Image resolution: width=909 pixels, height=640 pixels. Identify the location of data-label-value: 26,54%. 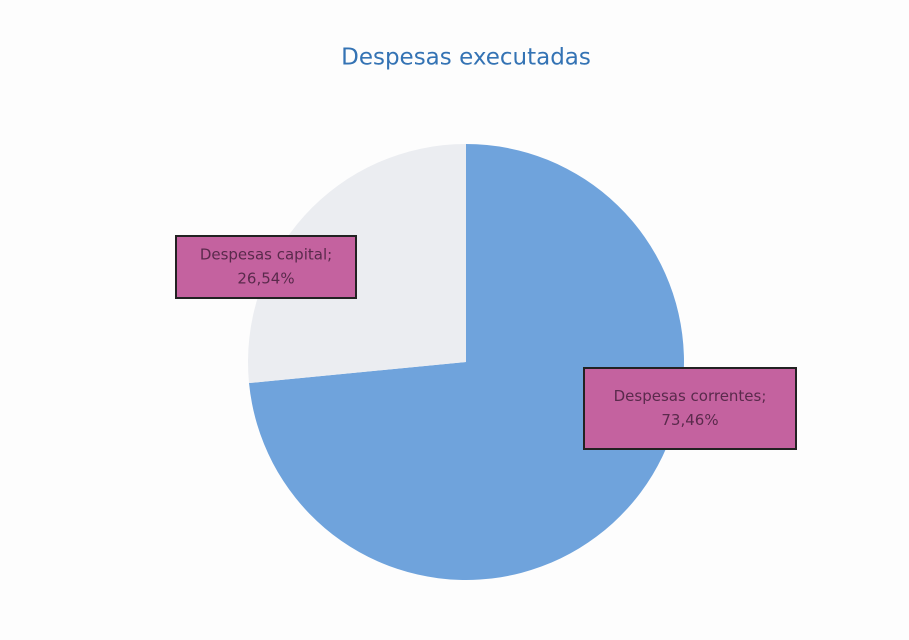
(265, 279).